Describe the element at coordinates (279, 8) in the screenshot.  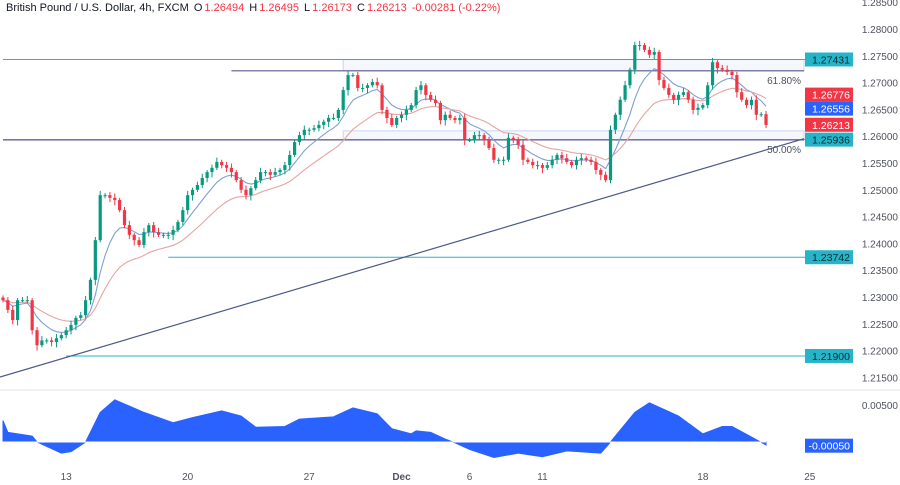
I see `high-value: 1.26495` at that location.